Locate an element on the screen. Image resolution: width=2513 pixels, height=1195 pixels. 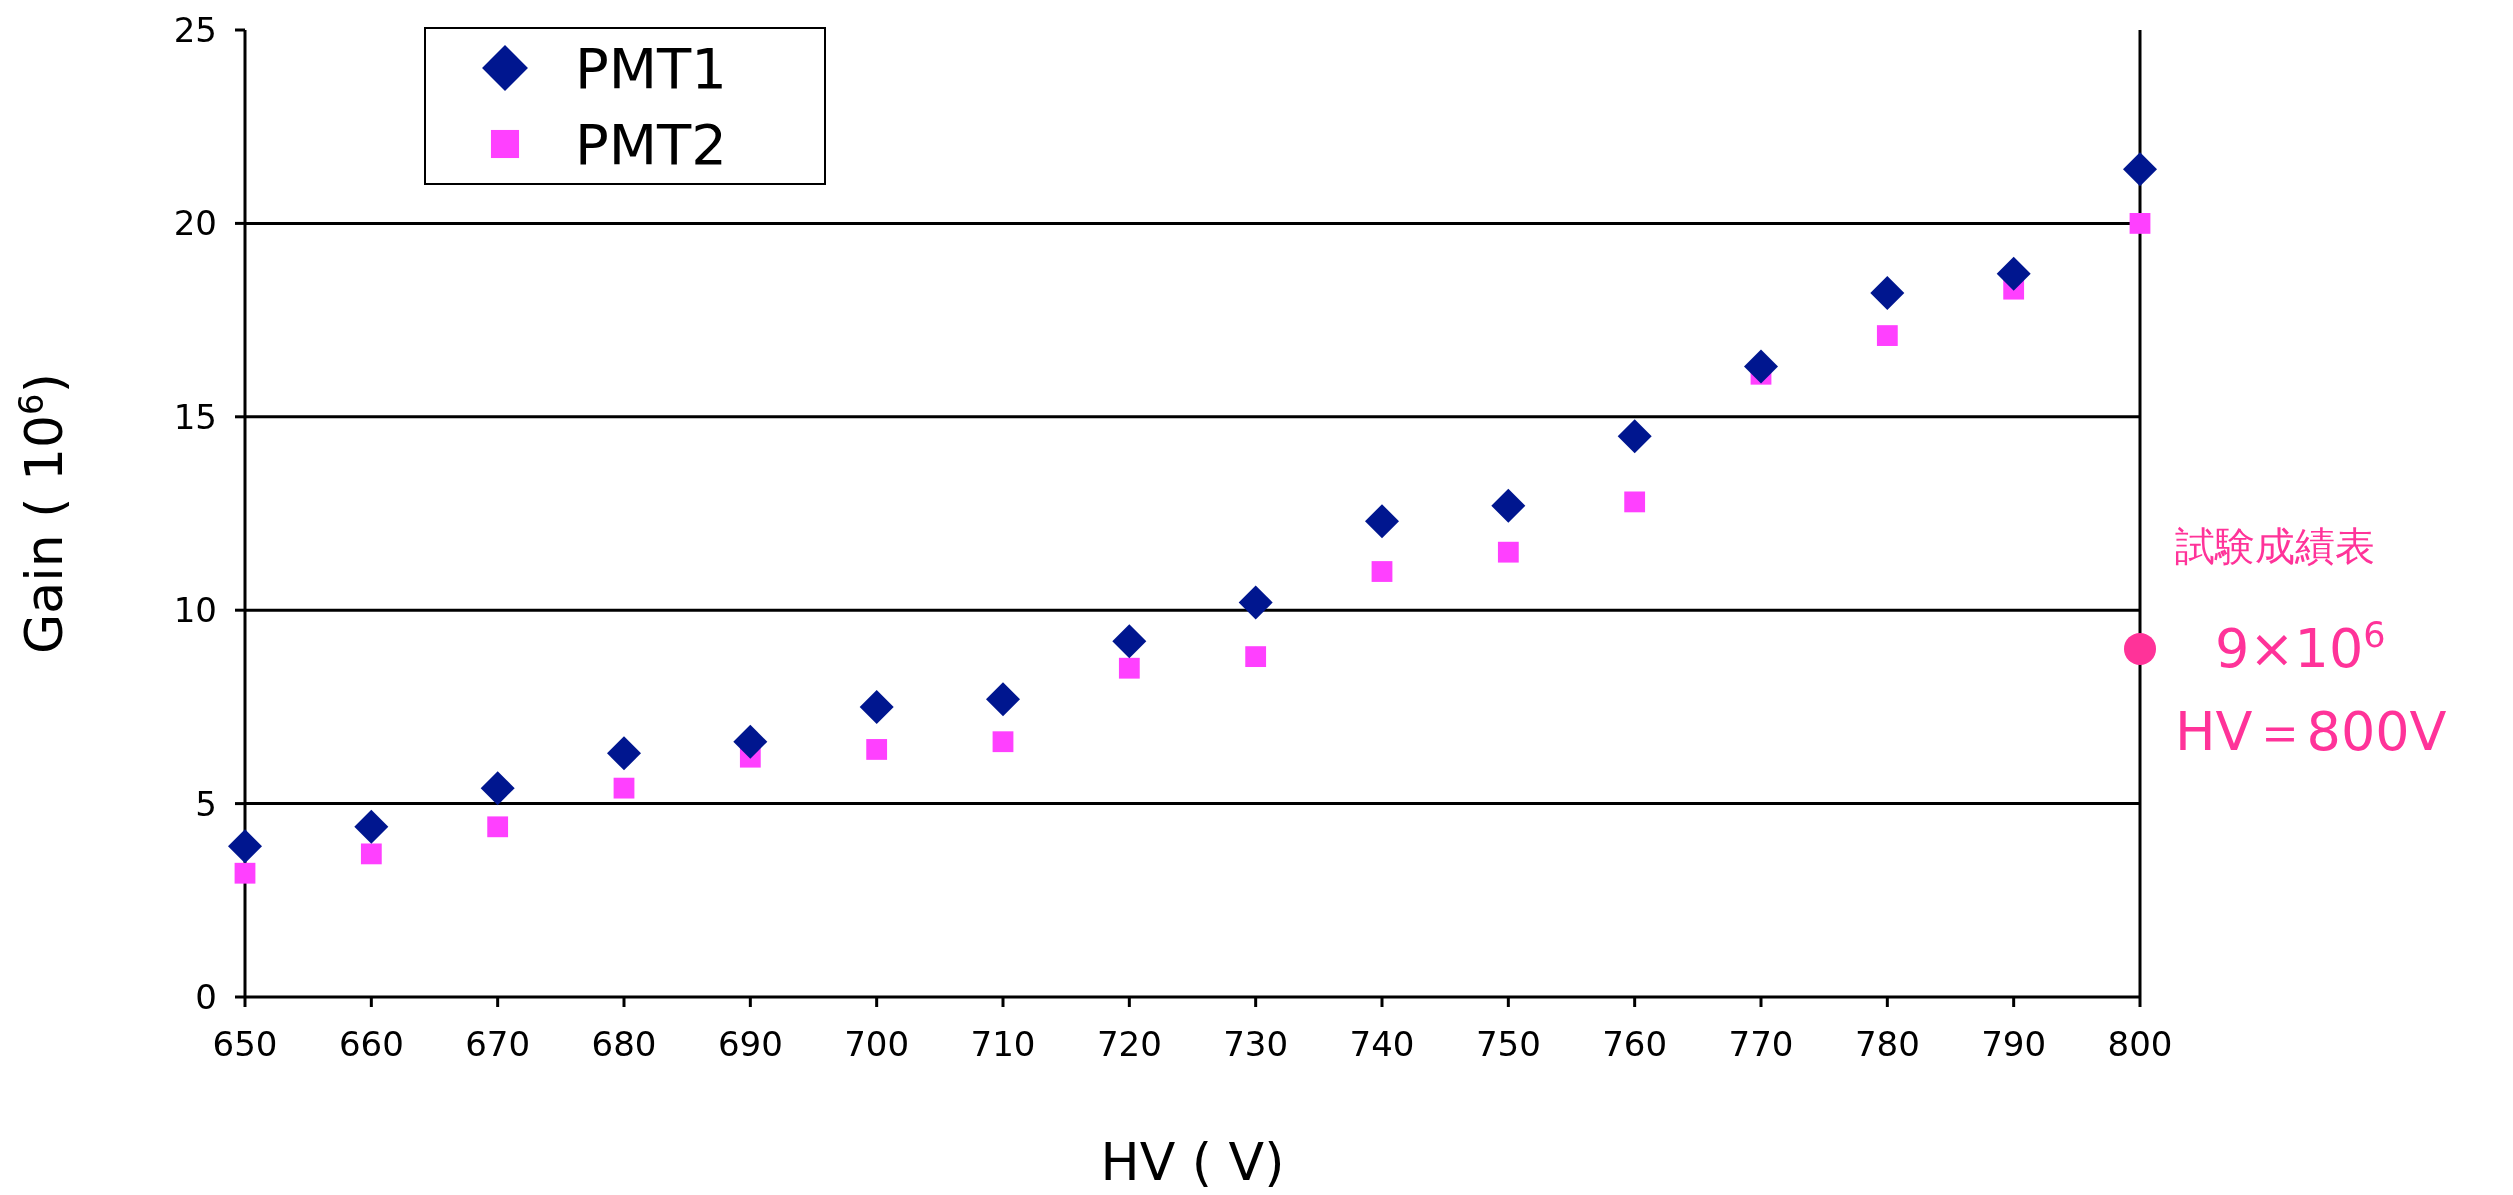
x-tick-label: 710 is located at coordinates (1003, 1044).